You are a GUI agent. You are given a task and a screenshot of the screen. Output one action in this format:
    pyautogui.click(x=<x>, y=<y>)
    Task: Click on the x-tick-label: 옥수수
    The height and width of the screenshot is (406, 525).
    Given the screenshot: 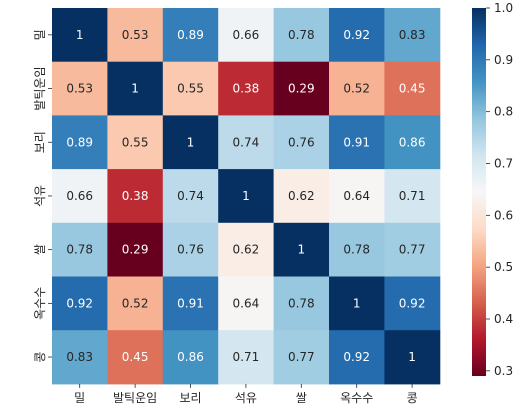 What is the action you would take?
    pyautogui.click(x=356, y=398)
    